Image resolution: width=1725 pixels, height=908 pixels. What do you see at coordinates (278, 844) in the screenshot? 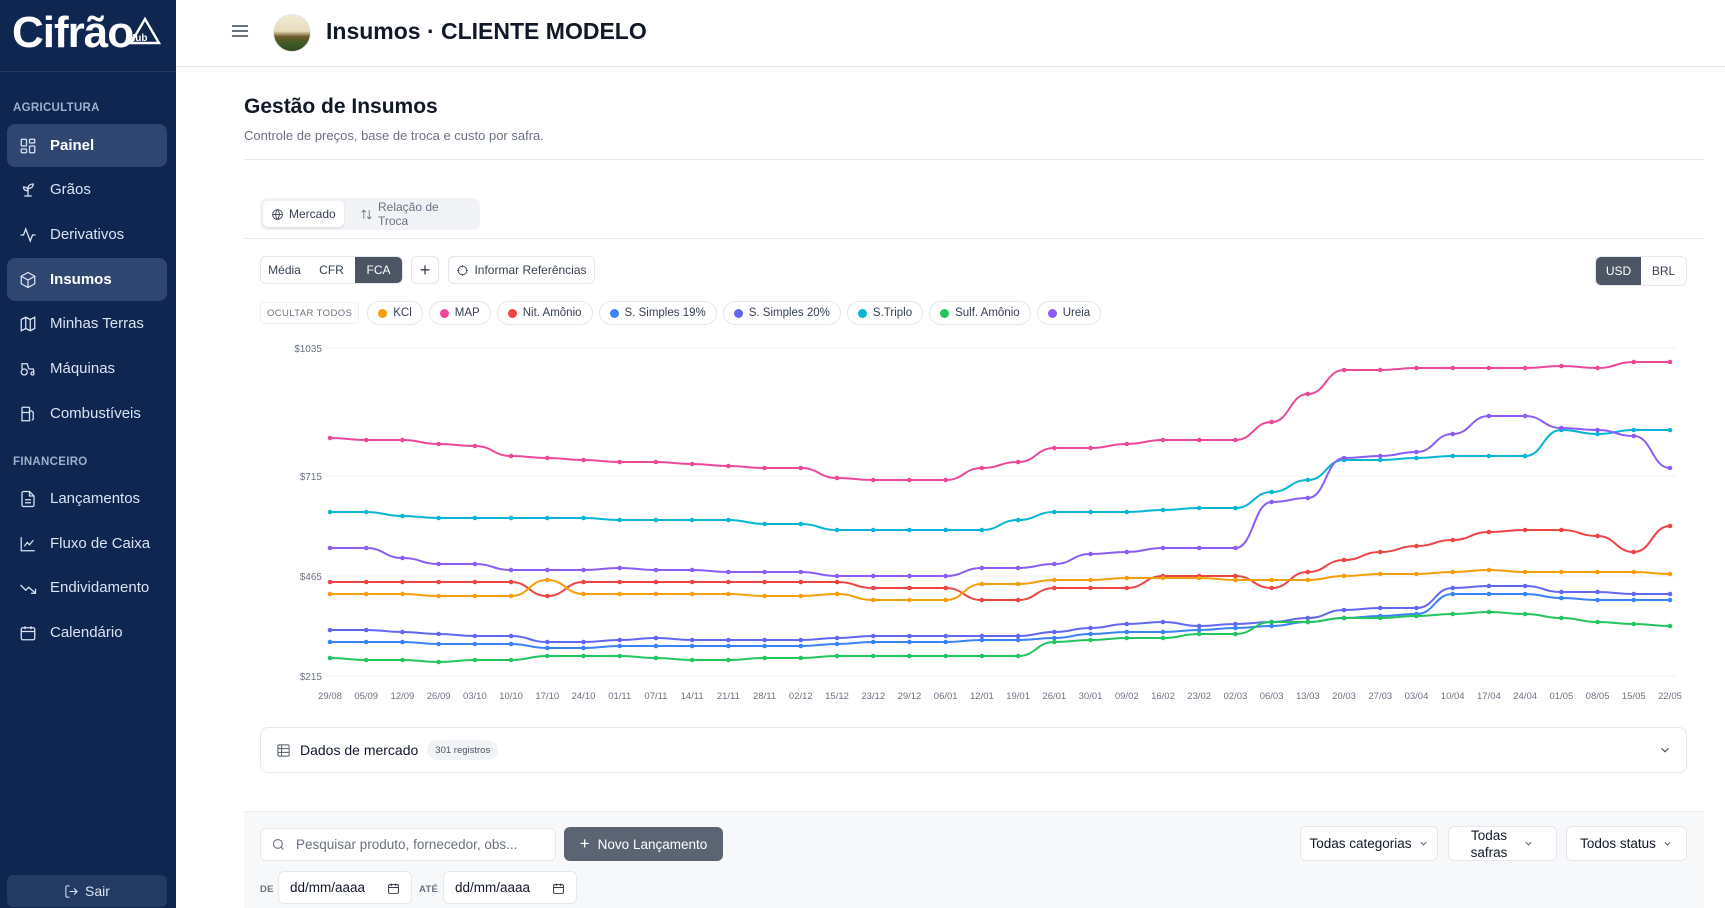
I see `search-icon` at bounding box center [278, 844].